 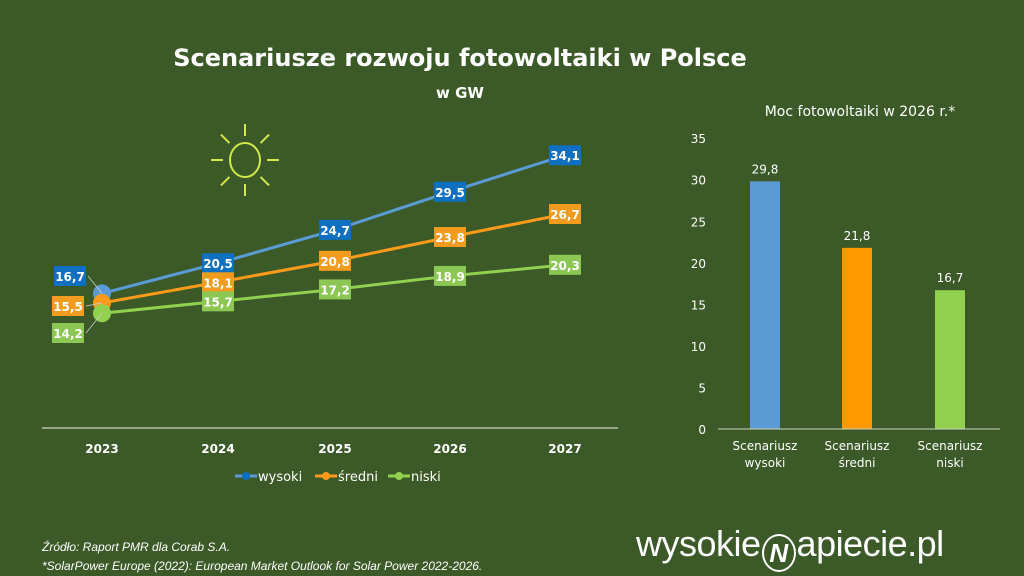 What do you see at coordinates (358, 477) in the screenshot?
I see `legend-label: średni` at bounding box center [358, 477].